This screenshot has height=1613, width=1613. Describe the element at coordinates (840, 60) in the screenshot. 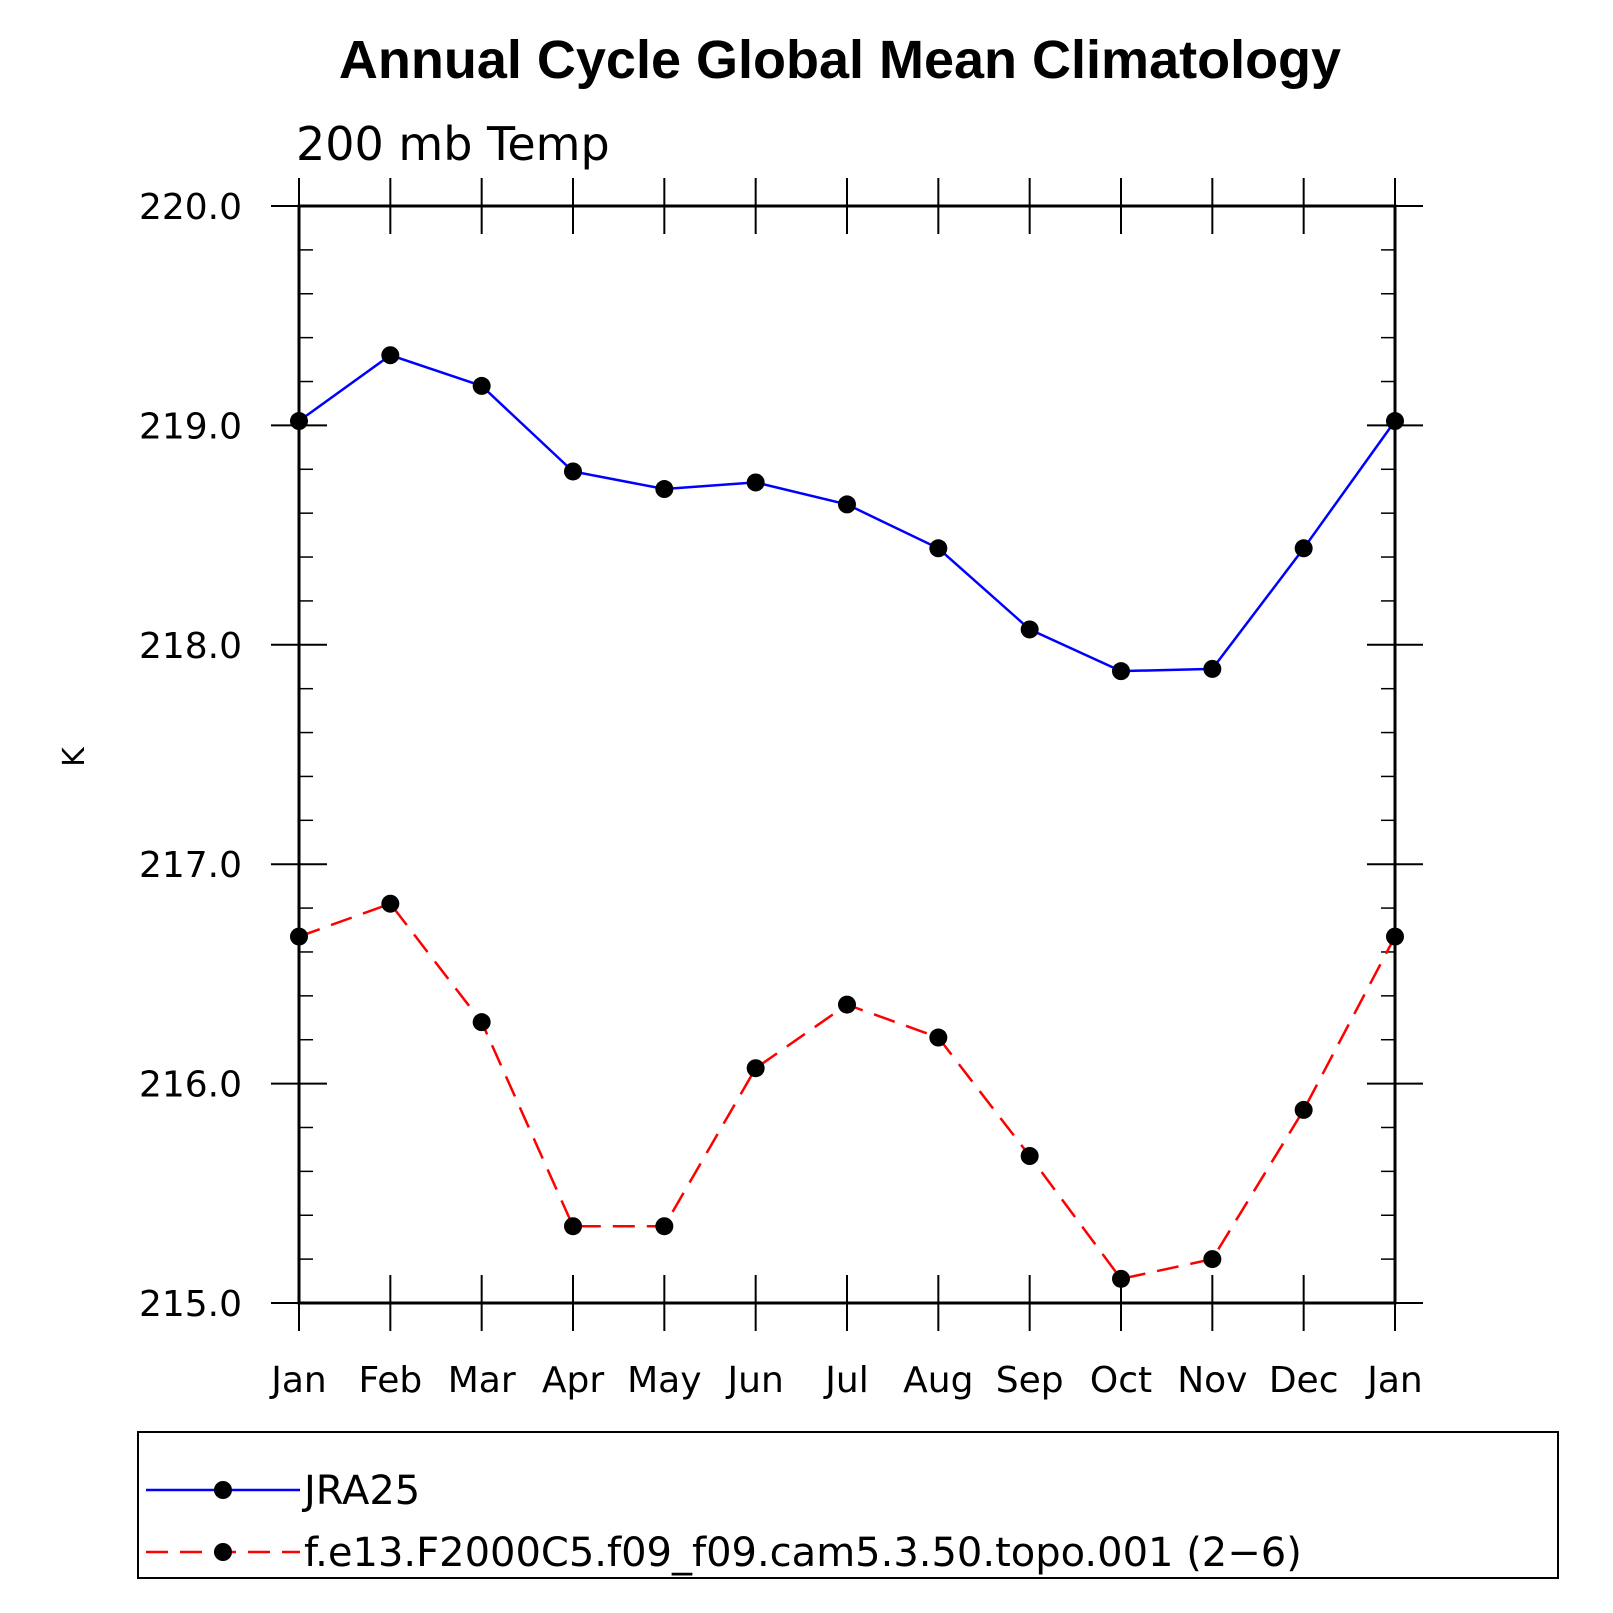

I see `chart-title: Annual Cycle Global Mean Climatology` at that location.